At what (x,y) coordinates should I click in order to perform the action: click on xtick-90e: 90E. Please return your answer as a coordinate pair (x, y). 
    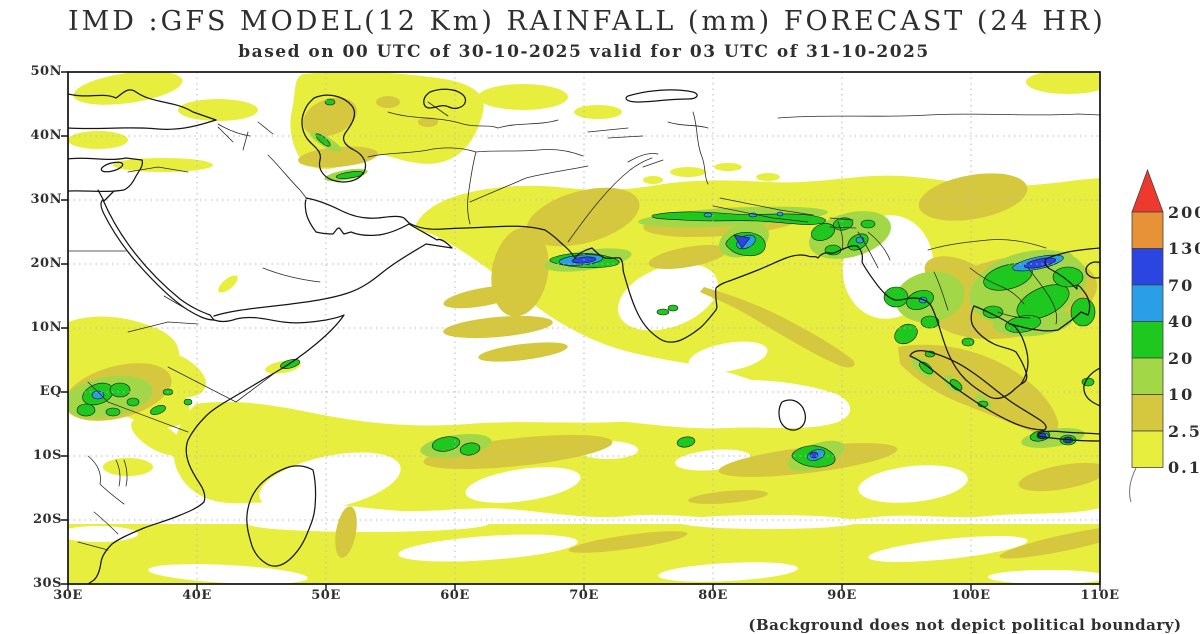
    Looking at the image, I should click on (842, 595).